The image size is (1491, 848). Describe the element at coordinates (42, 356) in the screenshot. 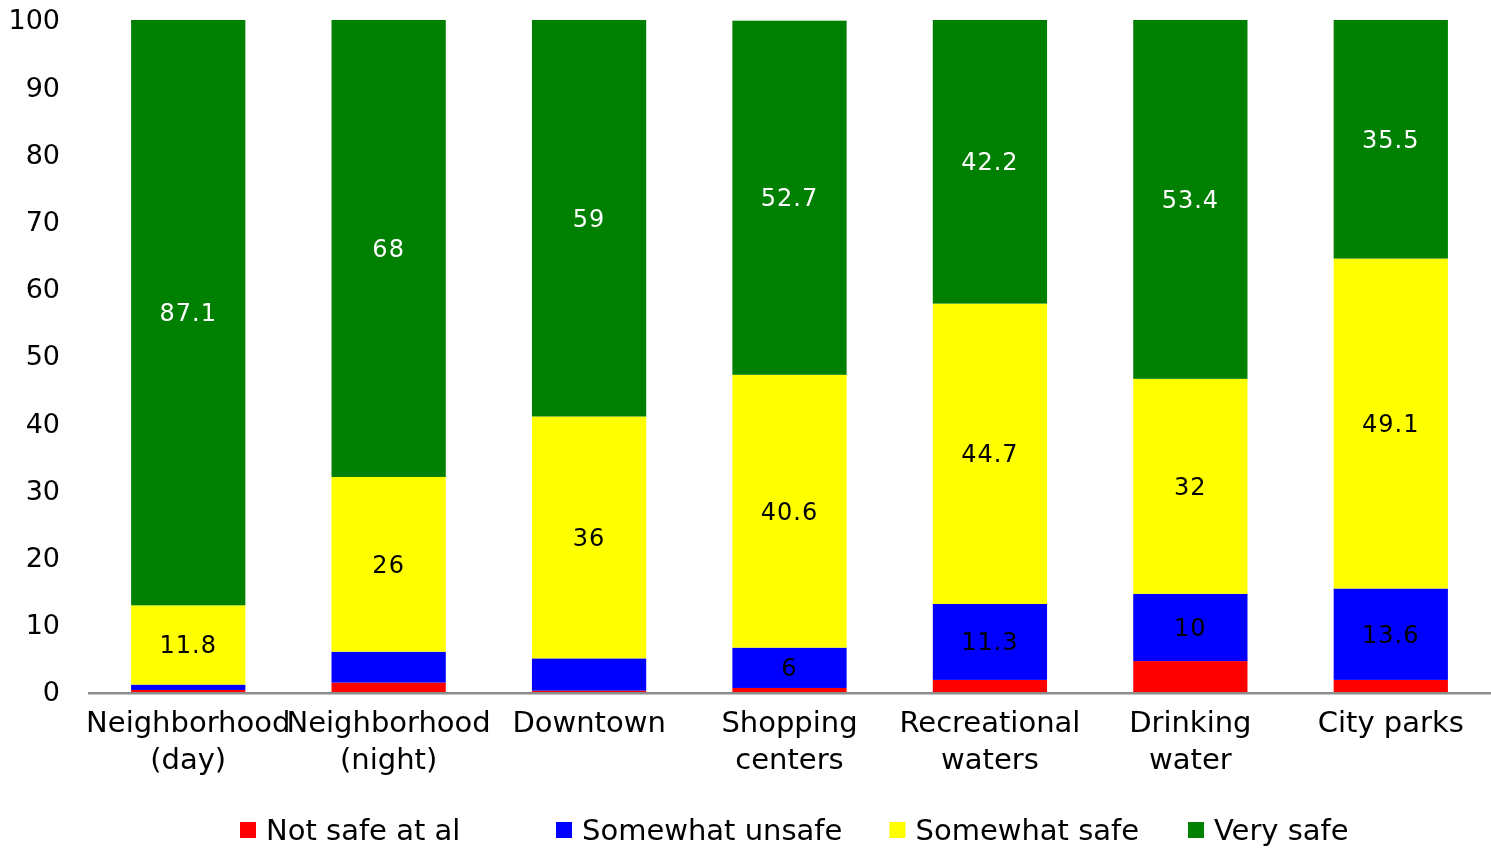

I see `y-tick-label: 50` at that location.